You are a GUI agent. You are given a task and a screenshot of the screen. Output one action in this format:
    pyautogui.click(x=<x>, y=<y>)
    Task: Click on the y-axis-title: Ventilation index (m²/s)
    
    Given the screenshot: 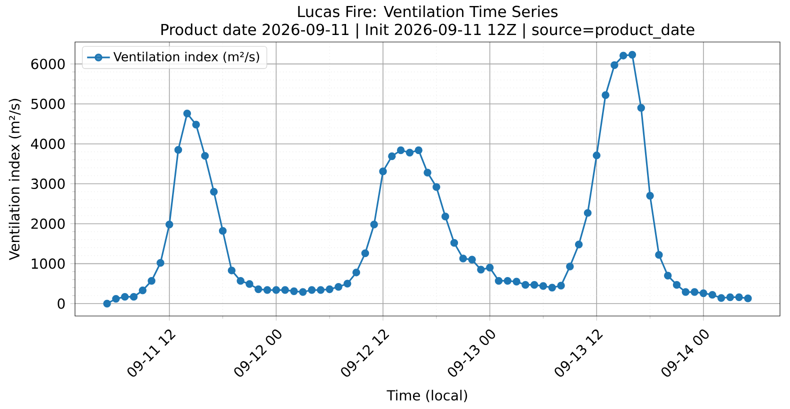 What is the action you would take?
    pyautogui.click(x=15, y=179)
    